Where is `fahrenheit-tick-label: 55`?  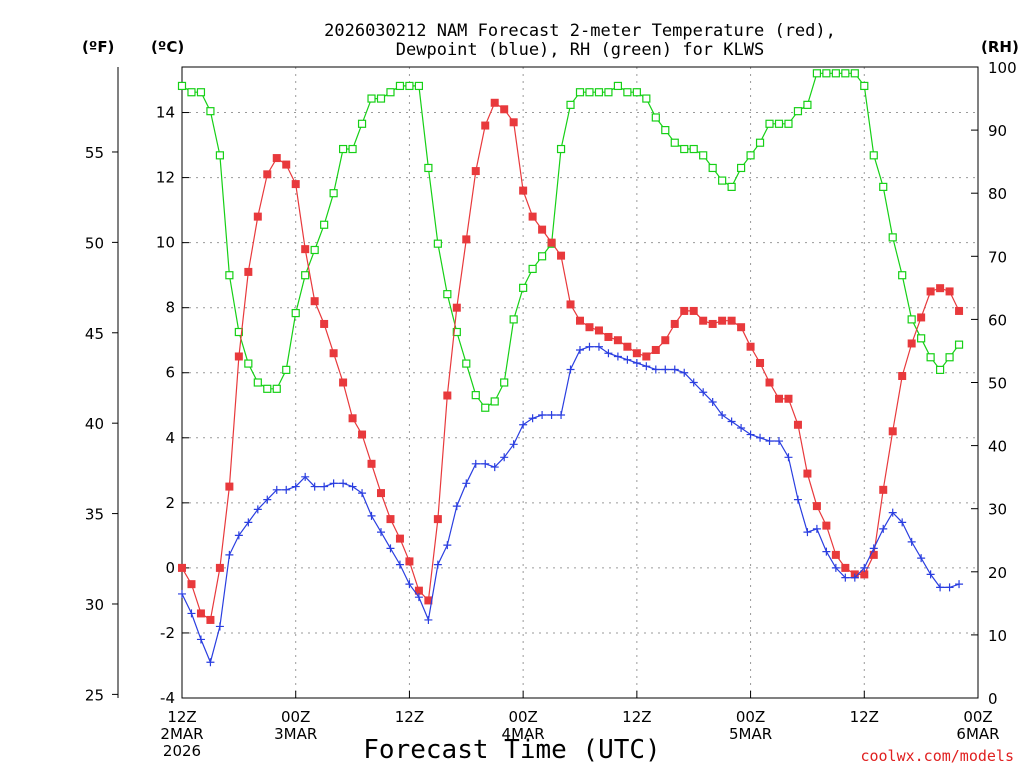 fahrenheit-tick-label: 55 is located at coordinates (94, 153).